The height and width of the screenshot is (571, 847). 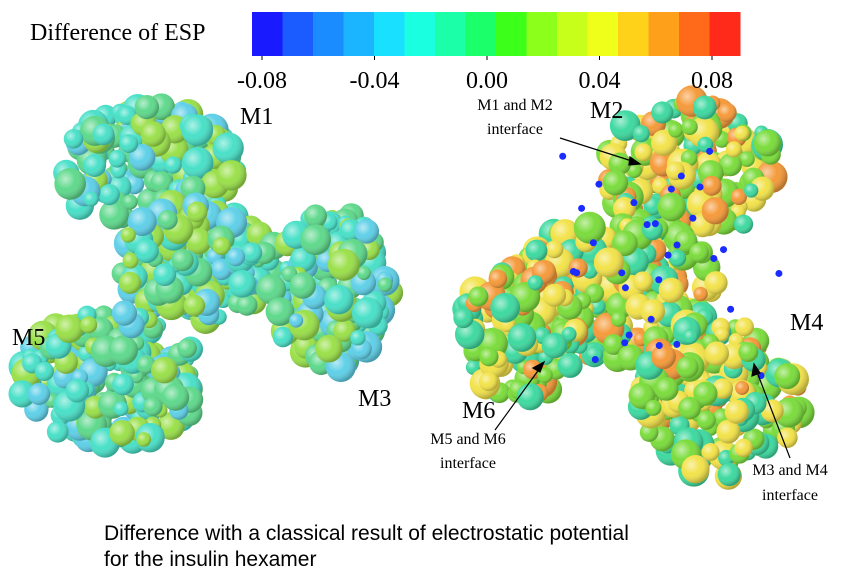 What do you see at coordinates (468, 439) in the screenshot?
I see `annotation: M5 and M6` at bounding box center [468, 439].